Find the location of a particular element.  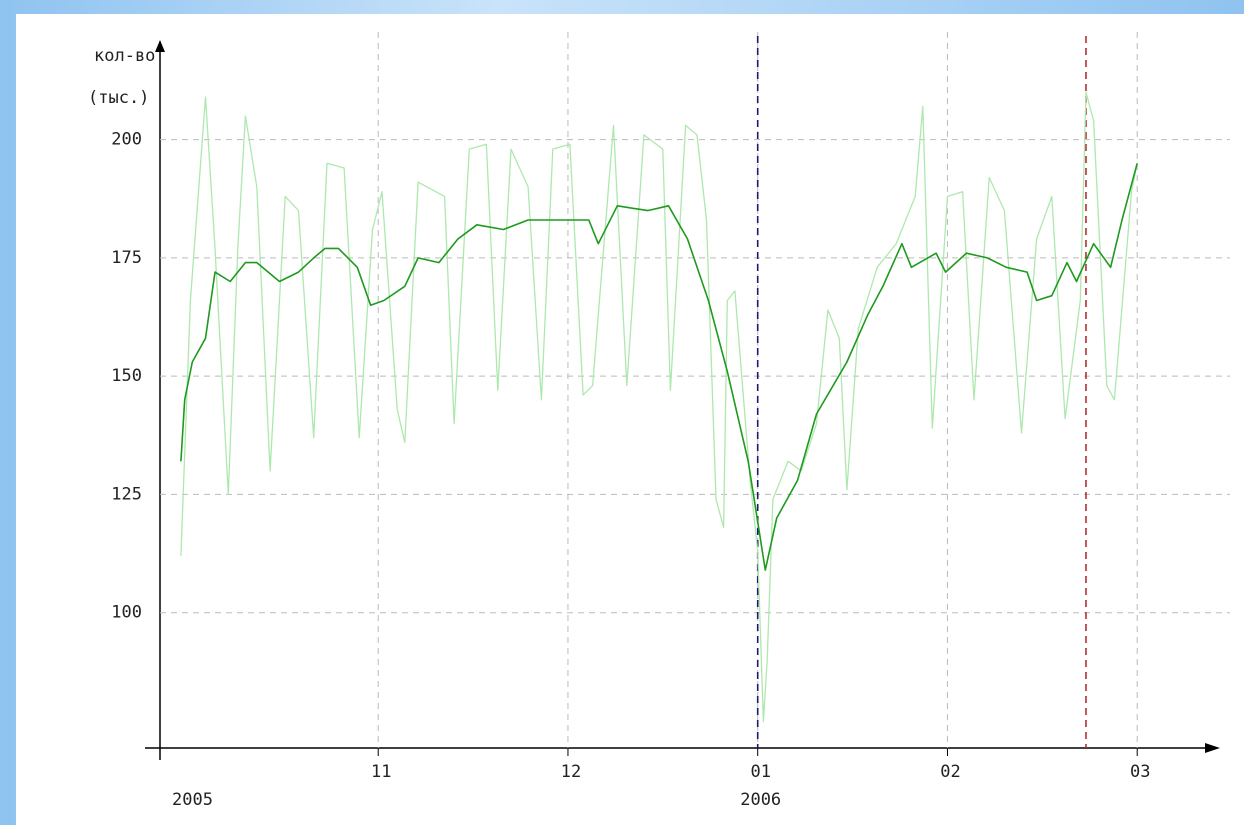

y-arrow is located at coordinates (160, 46).